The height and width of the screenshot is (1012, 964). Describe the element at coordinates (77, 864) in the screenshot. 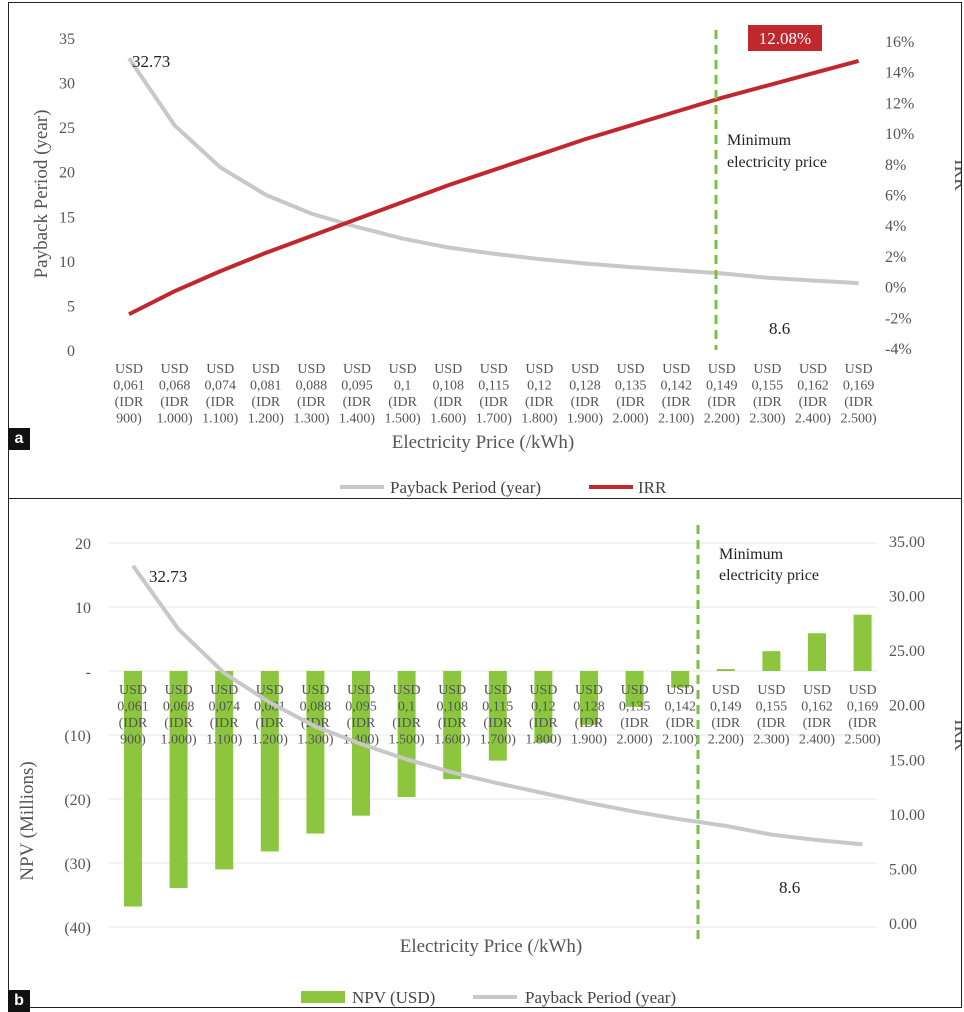

I see `left-tick-label: (30)` at that location.